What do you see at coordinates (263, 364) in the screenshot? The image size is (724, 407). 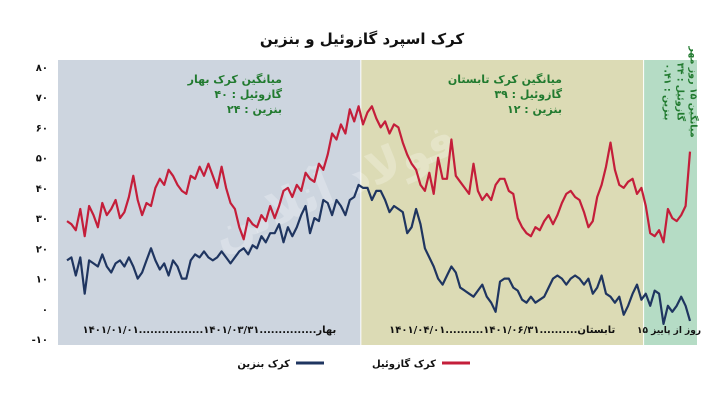 I see `legend-gasoline-label: کرک بنزین` at bounding box center [263, 364].